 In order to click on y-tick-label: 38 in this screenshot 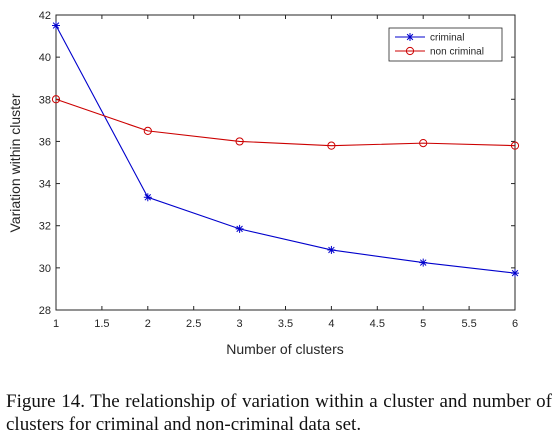, I will do `click(45, 100)`.